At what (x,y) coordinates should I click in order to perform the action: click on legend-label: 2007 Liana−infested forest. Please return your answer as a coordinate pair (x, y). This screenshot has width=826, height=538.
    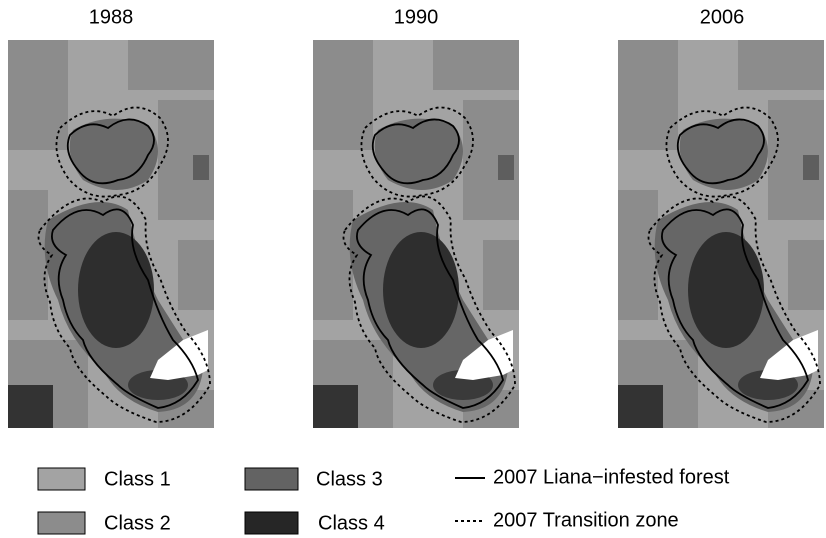
    Looking at the image, I should click on (611, 477).